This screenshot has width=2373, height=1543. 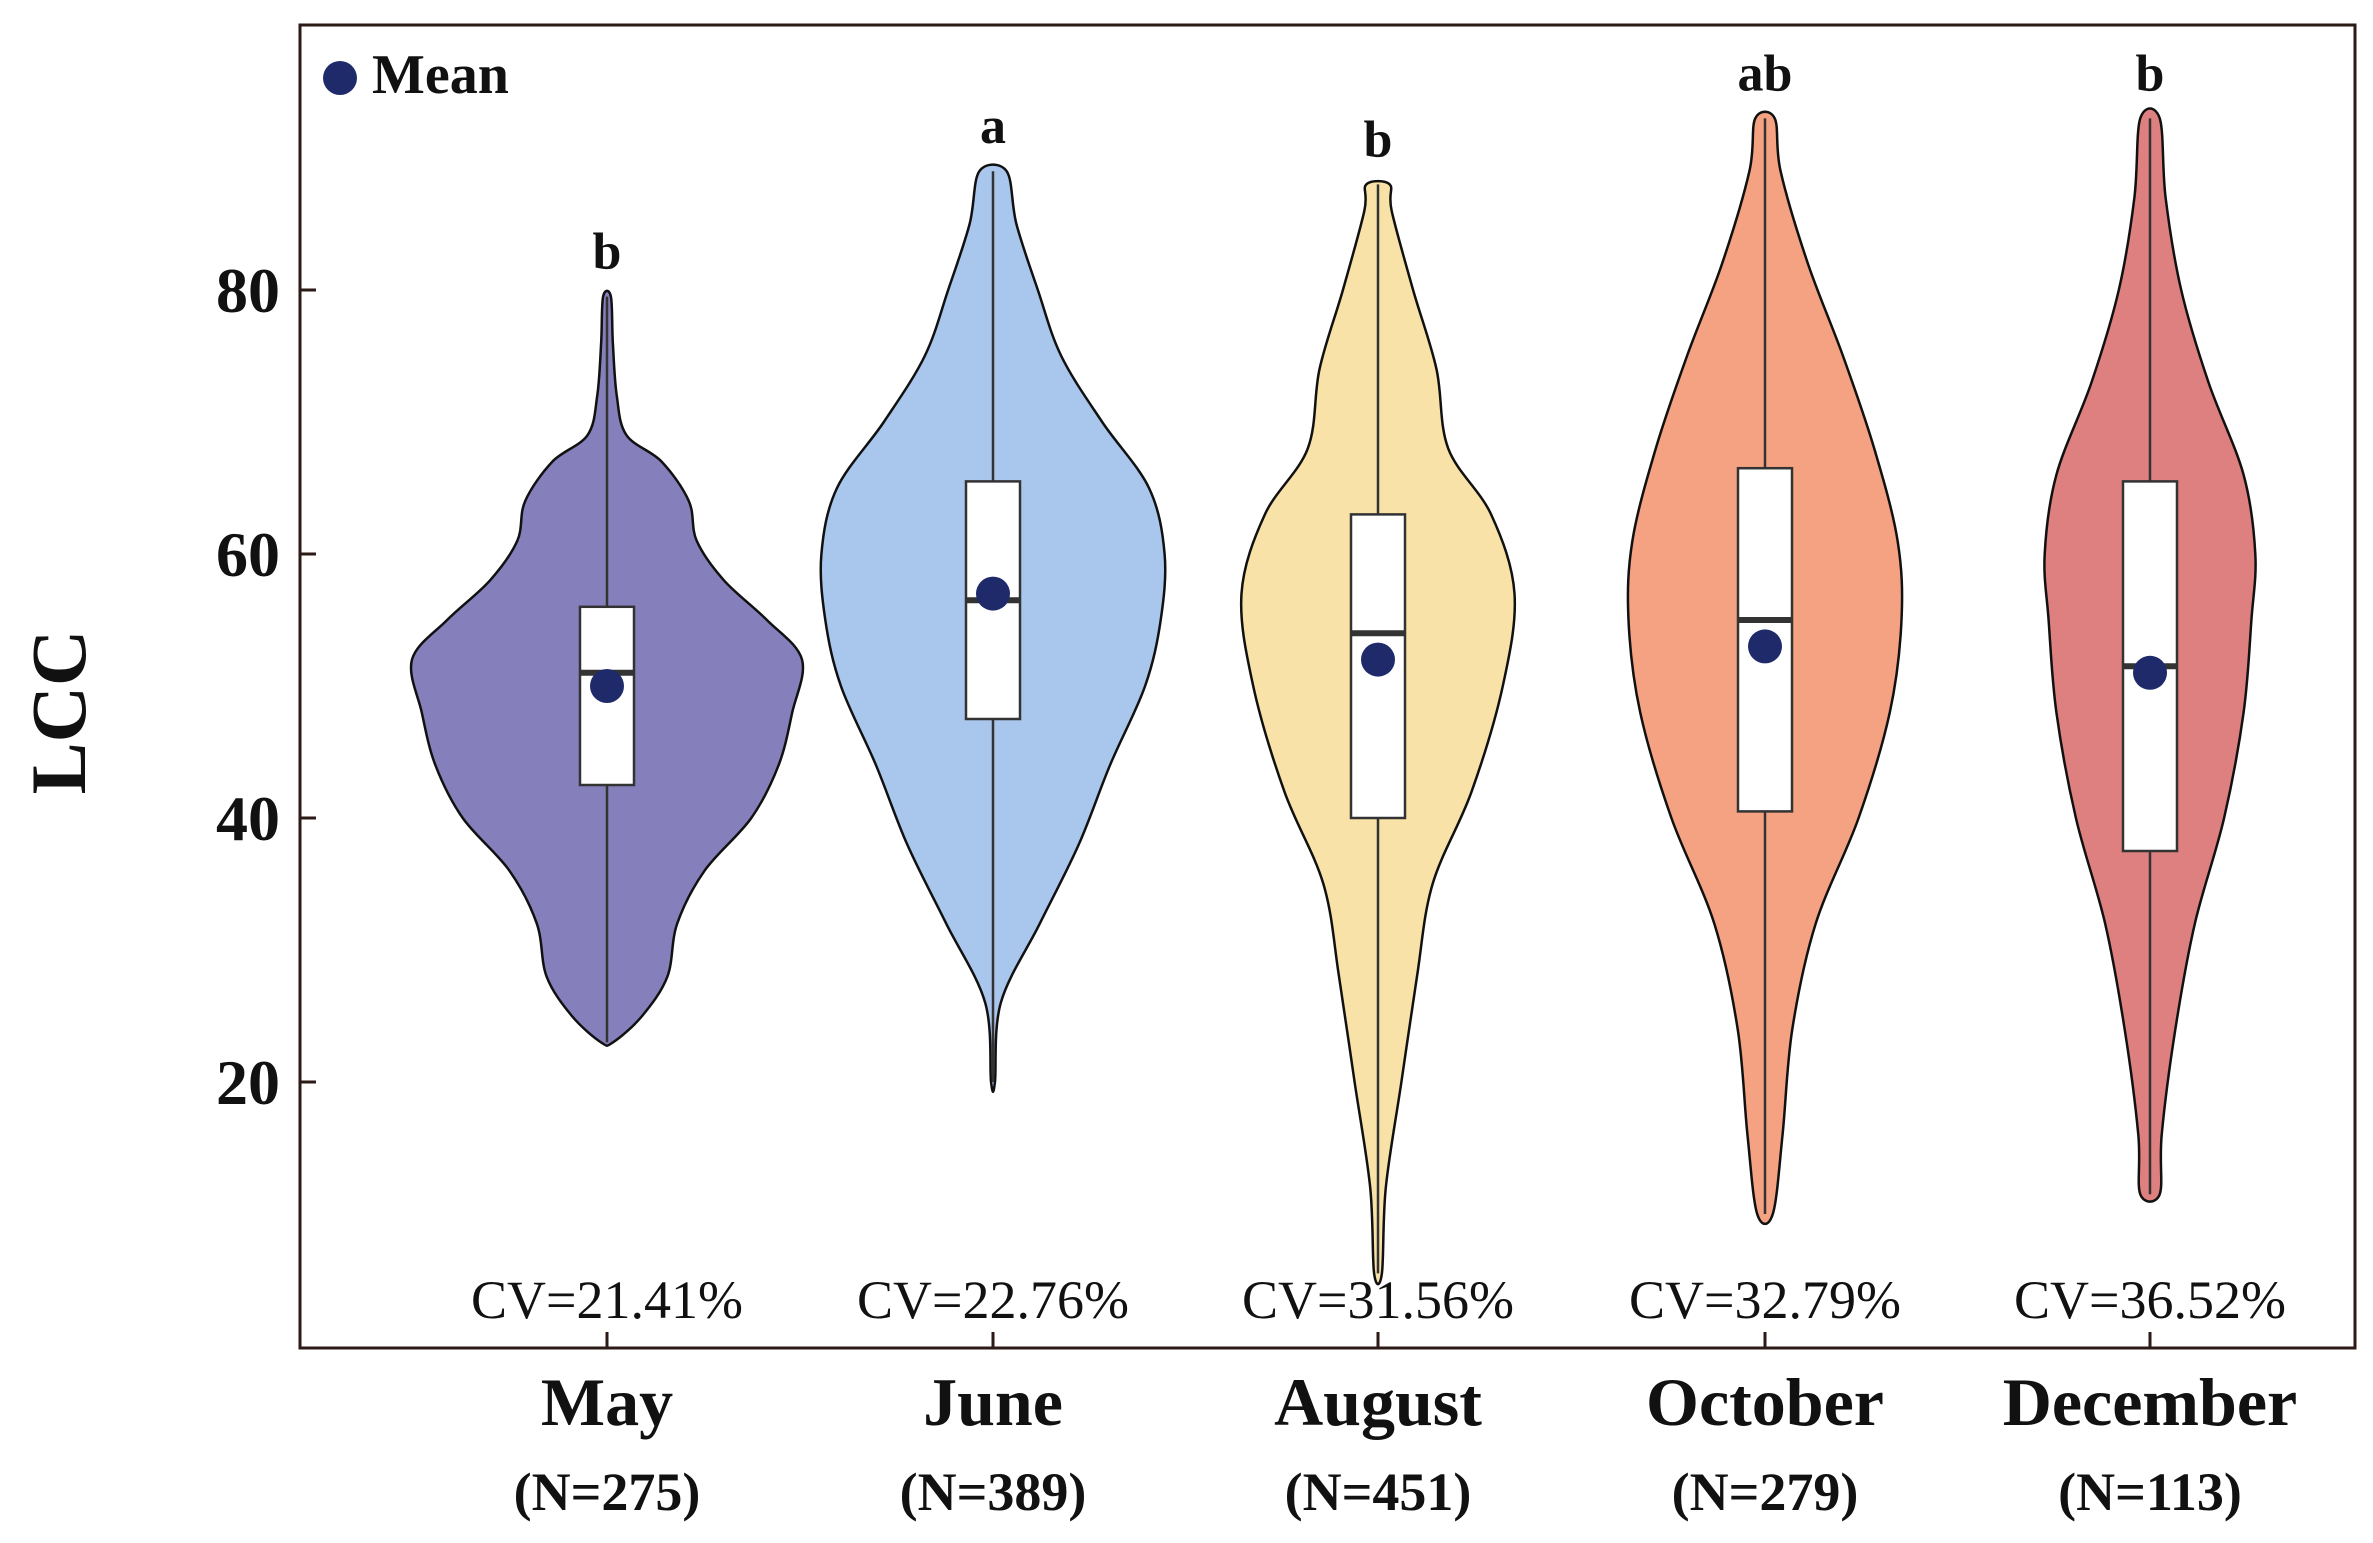 What do you see at coordinates (1378, 1492) in the screenshot?
I see `n-label-august: (N=451)` at bounding box center [1378, 1492].